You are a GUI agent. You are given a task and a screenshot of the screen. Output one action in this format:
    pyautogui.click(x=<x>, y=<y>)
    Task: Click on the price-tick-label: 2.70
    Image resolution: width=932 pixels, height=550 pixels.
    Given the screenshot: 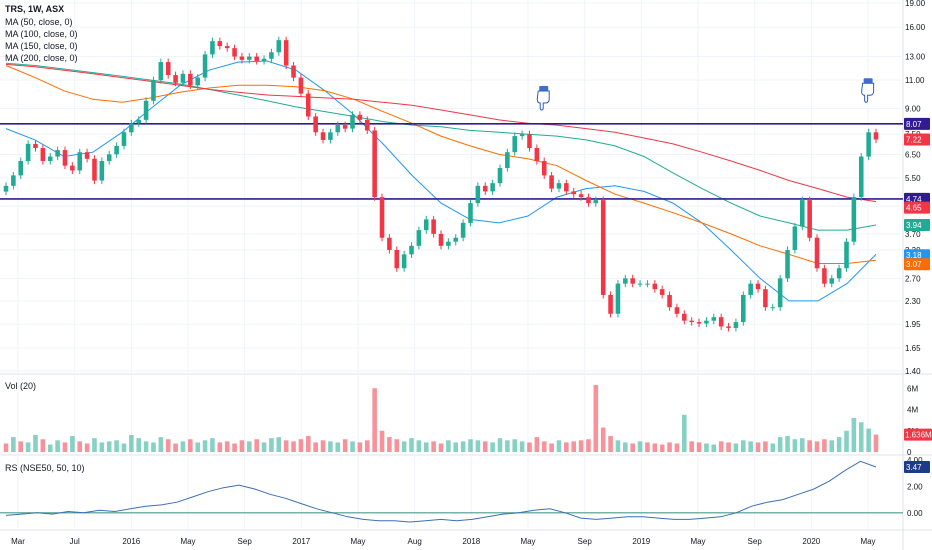 What is the action you would take?
    pyautogui.click(x=913, y=278)
    